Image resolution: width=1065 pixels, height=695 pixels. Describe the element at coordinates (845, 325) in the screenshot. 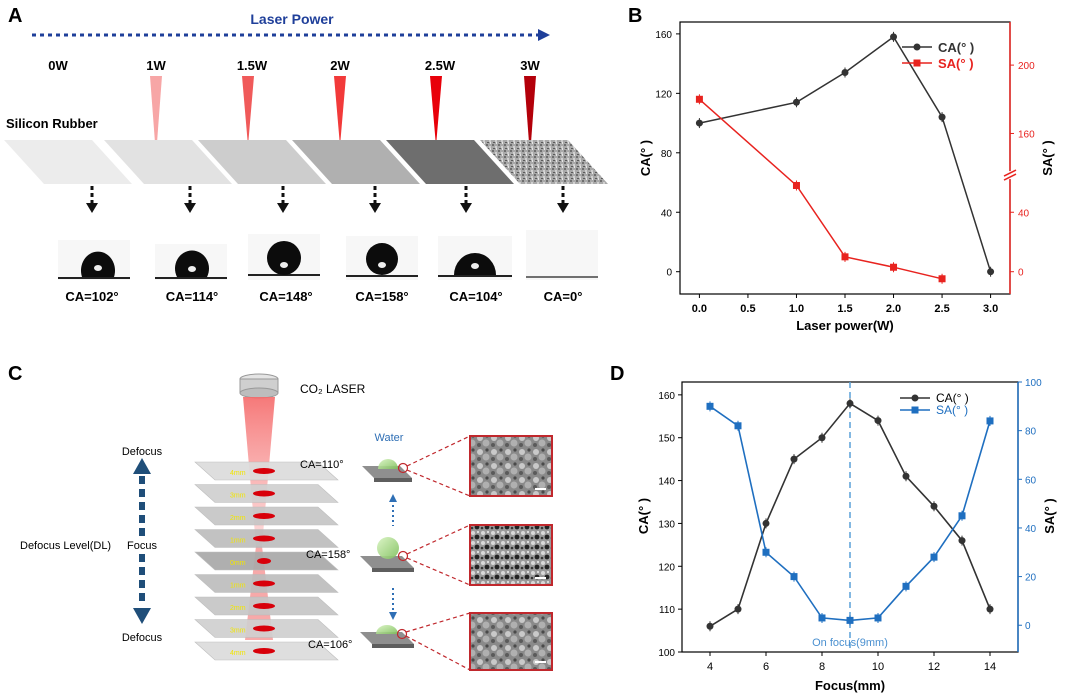

I see `x-axis-label: Laser power(W)` at that location.